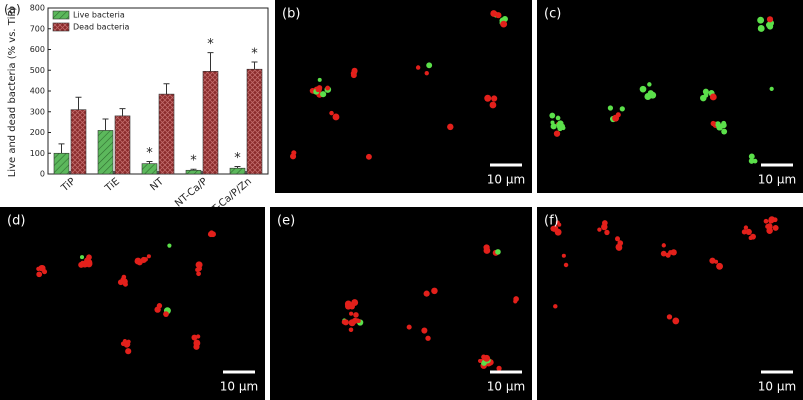 Image resolution: width=803 pixels, height=400 pixels. Describe the element at coordinates (191, 192) in the screenshot. I see `x-tick-label: NT-Ca/P` at that location.